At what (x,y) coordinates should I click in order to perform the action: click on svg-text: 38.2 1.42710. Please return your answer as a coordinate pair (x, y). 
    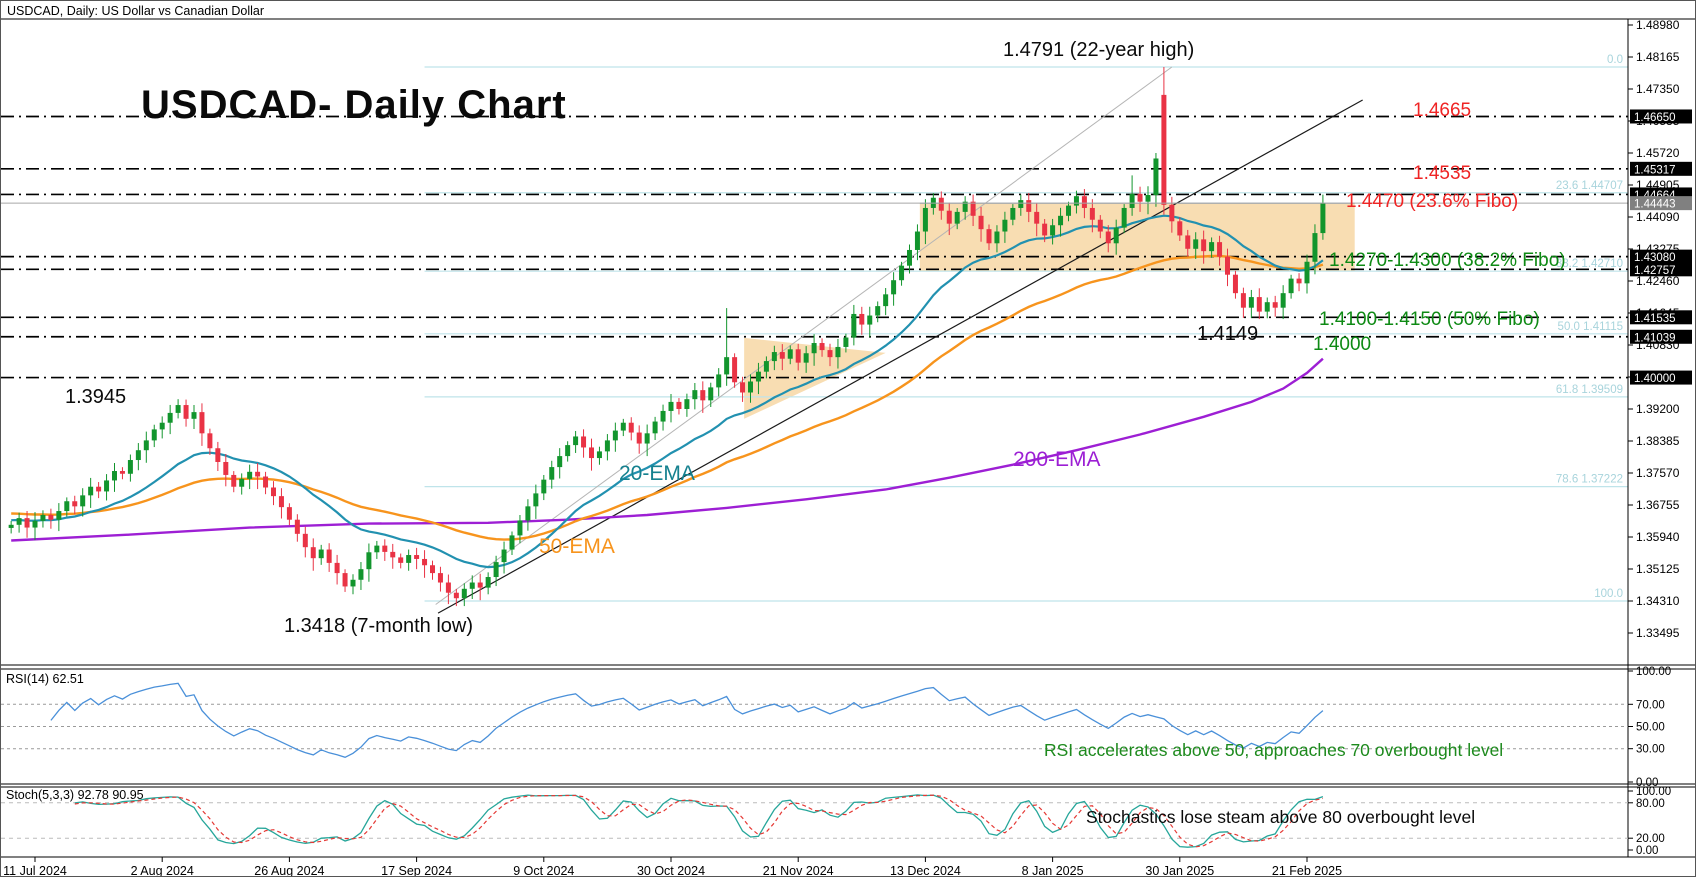
    Looking at the image, I should click on (1589, 264).